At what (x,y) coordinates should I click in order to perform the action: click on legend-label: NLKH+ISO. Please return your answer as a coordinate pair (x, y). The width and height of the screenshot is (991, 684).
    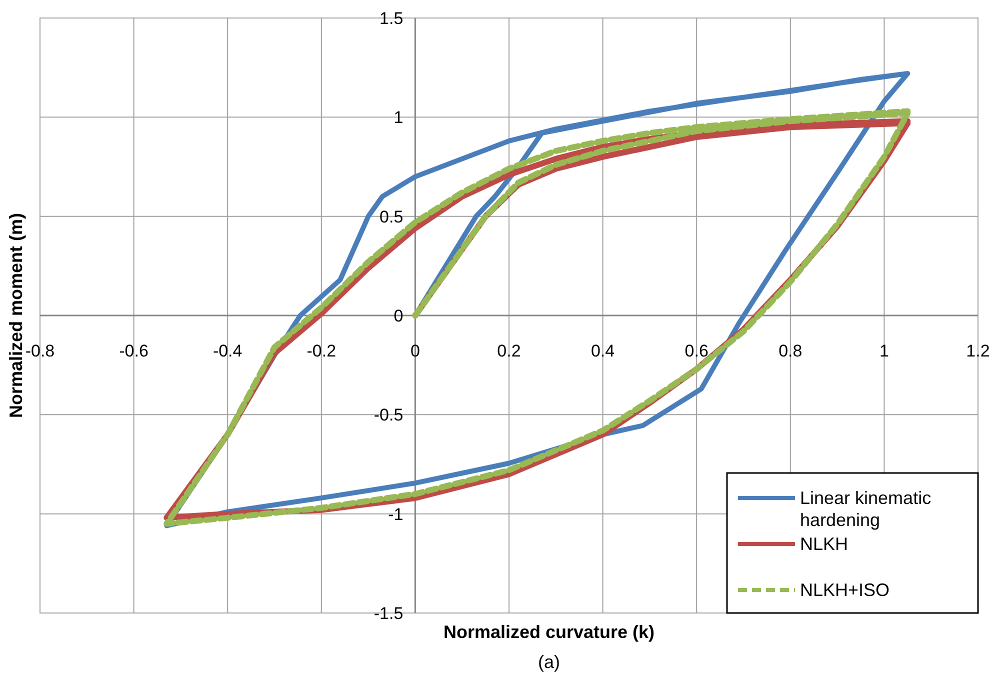
    Looking at the image, I should click on (845, 590).